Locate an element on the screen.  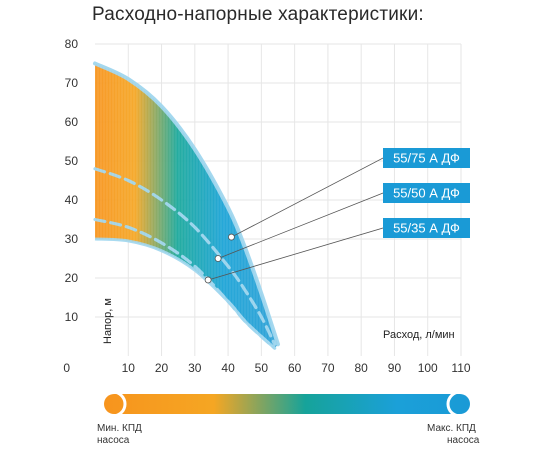
x-tick-label: 50 is located at coordinates (262, 368).